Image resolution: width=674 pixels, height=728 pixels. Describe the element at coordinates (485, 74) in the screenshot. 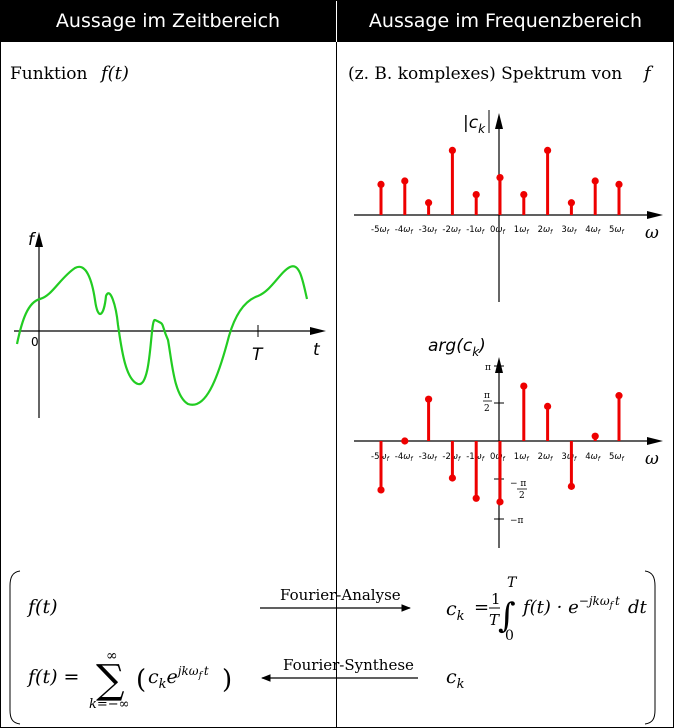

I see `freq-caption-text: (z. B. komplexes) Spektrum von` at that location.